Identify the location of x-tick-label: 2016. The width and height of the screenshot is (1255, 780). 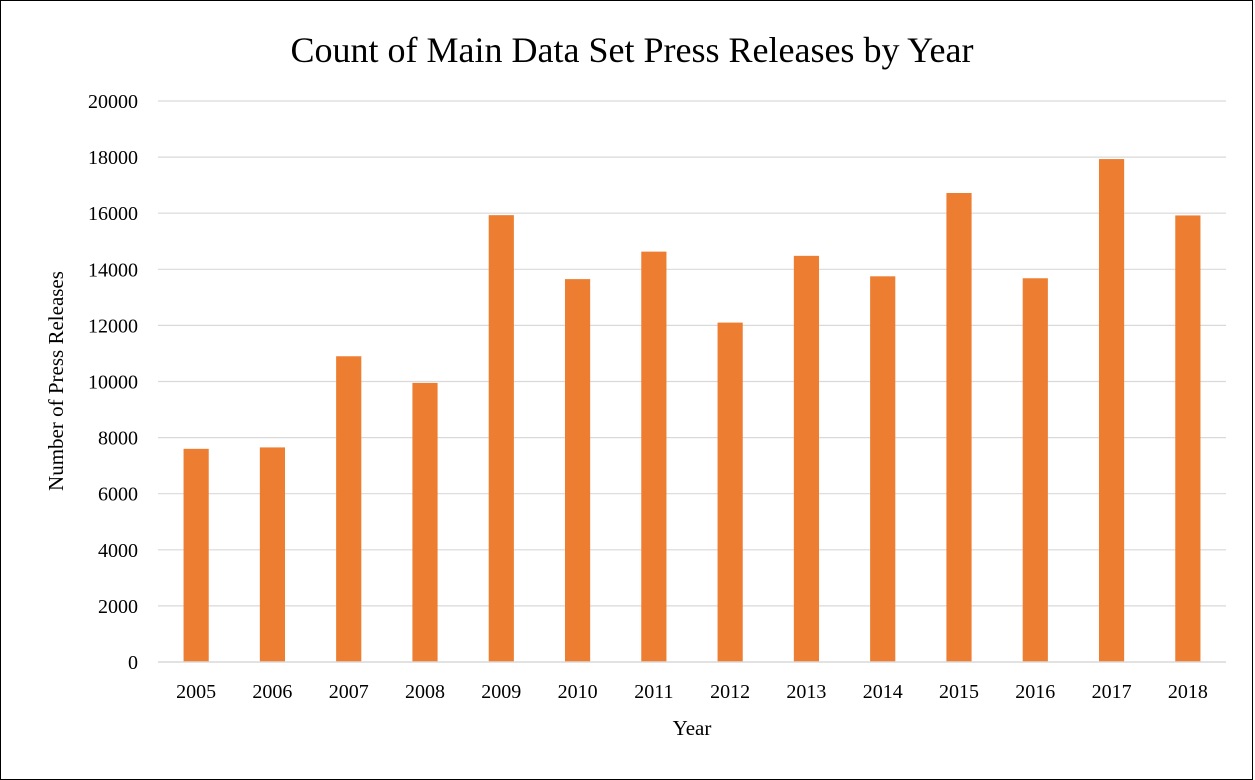
(1035, 692).